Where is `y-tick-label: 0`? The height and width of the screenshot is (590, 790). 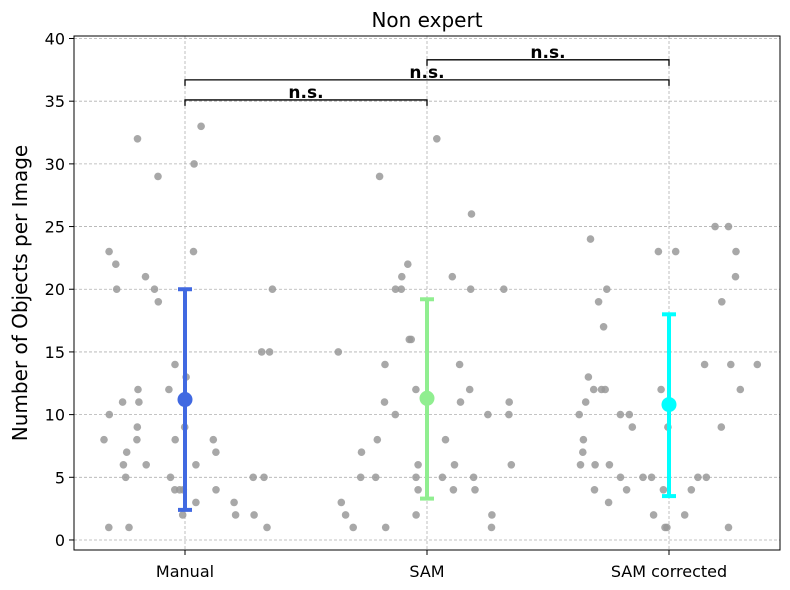 y-tick-label: 0 is located at coordinates (60, 540).